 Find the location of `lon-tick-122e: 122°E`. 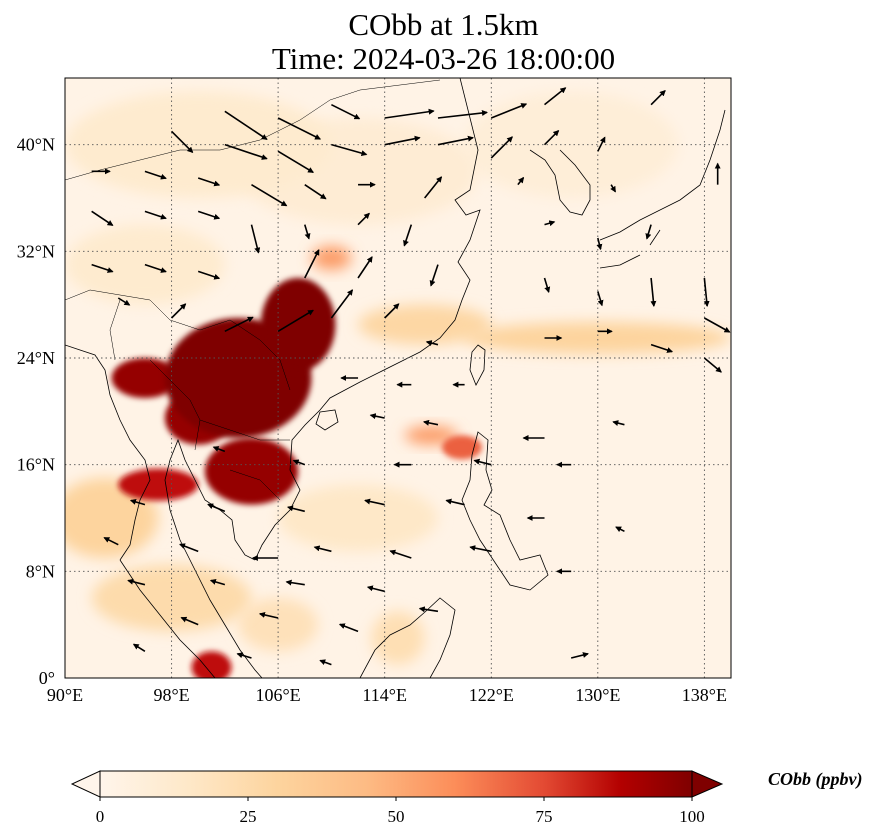

lon-tick-122e: 122°E is located at coordinates (491, 695).